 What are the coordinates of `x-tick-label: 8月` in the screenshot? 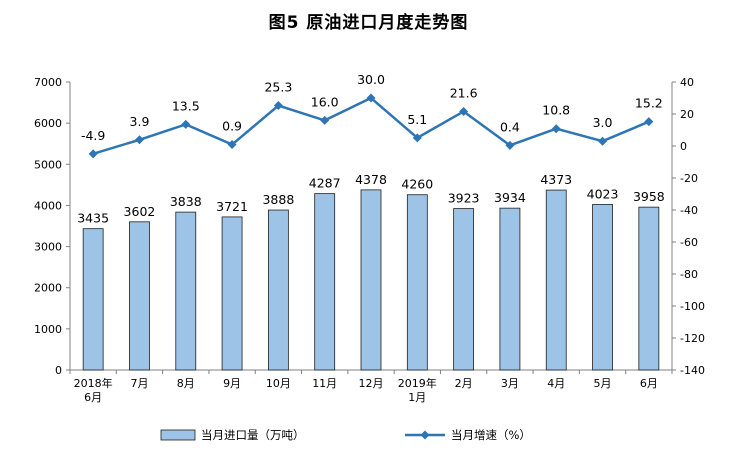 It's located at (186, 383).